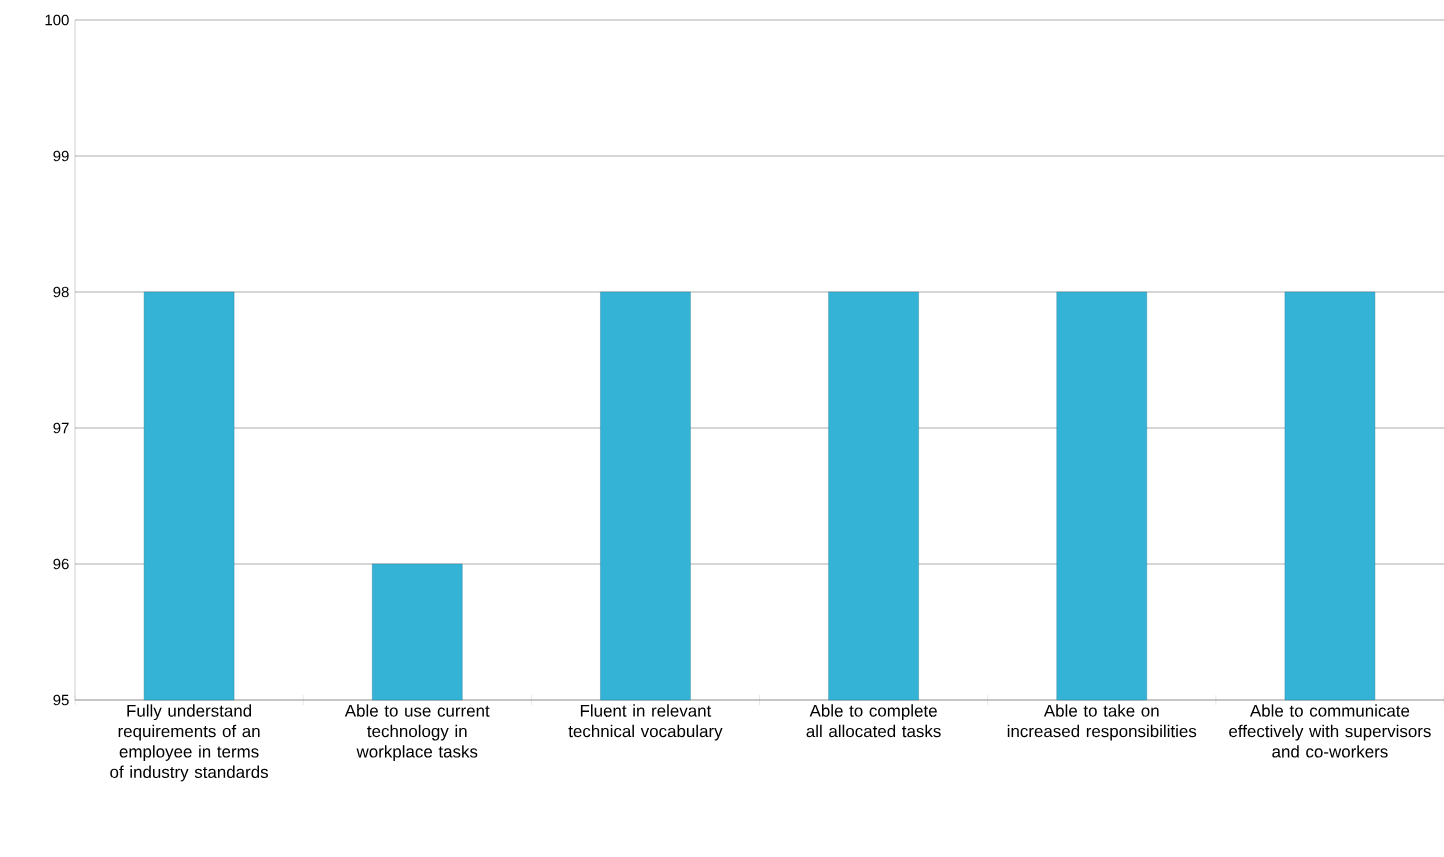  I want to click on y-tick-label: 100, so click(57, 20).